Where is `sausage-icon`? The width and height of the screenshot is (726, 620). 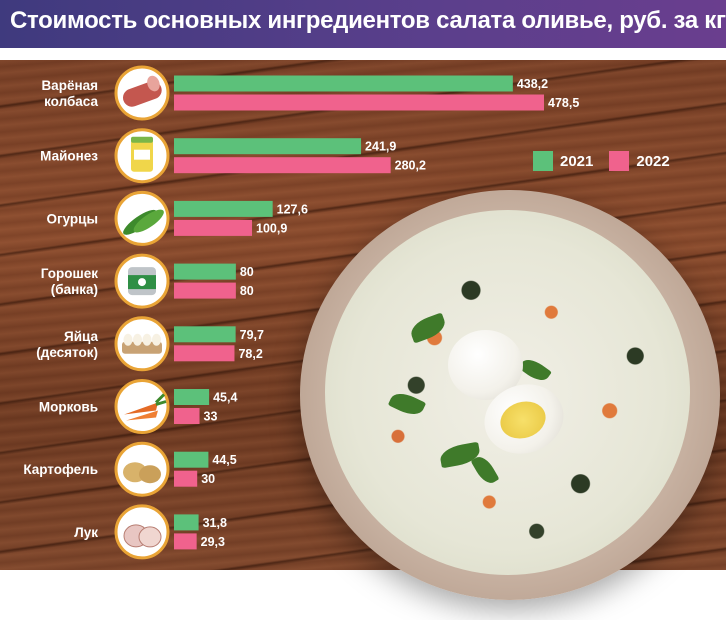
sausage-icon is located at coordinates (142, 93).